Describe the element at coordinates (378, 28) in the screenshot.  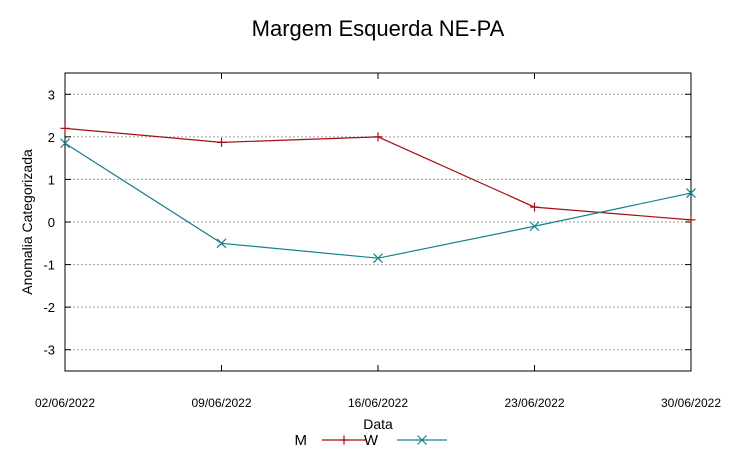
I see `chart-title: Margem Esquerda NE-PA` at that location.